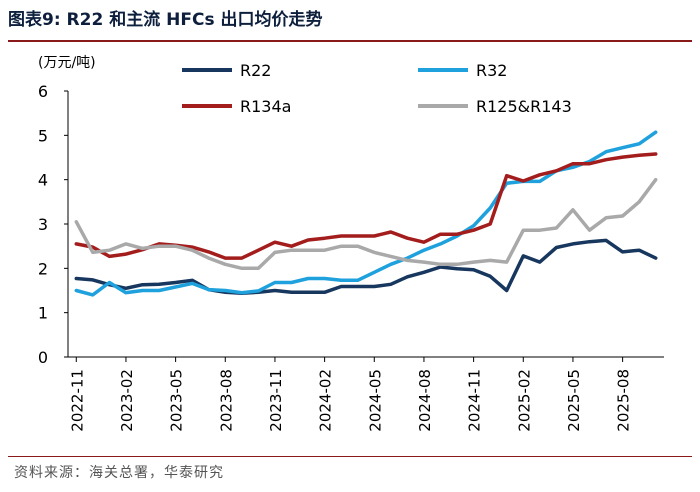 This screenshot has width=700, height=492. Describe the element at coordinates (43, 135) in the screenshot. I see `y-tick-label: 5` at that location.